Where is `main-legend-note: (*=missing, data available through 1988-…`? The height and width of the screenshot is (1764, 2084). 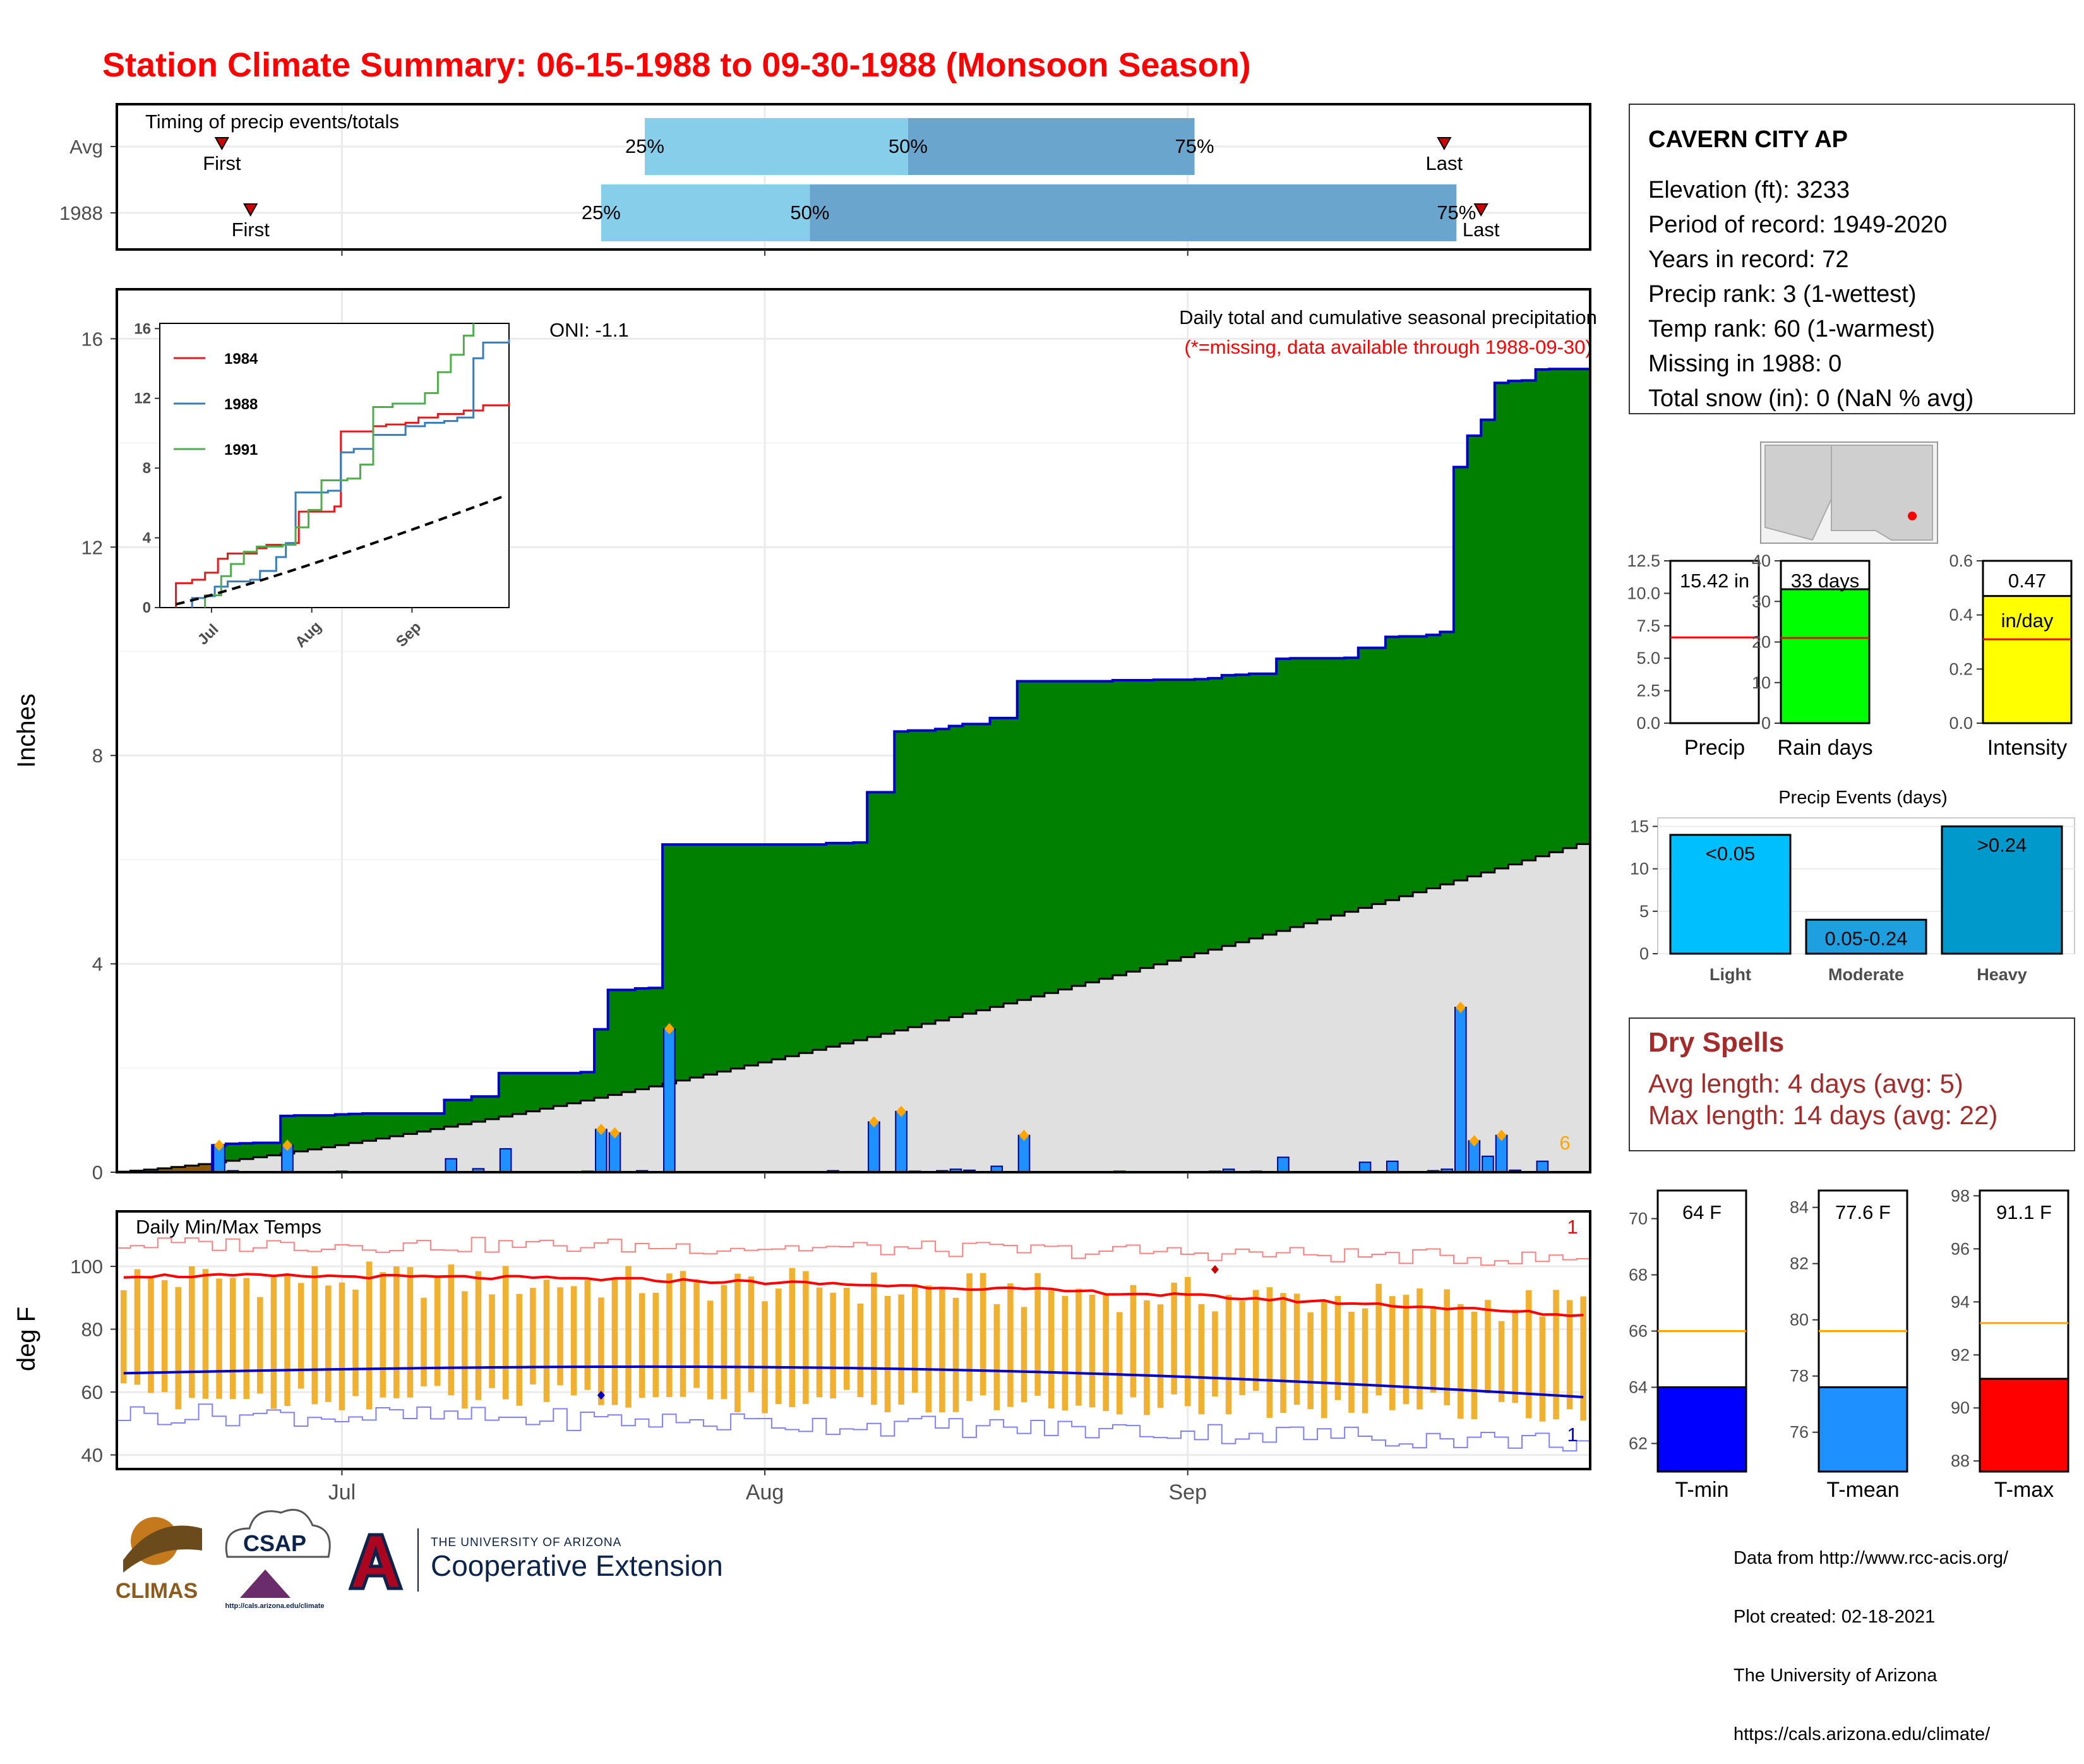 main-legend-note: (*=missing, data available through 1988-… is located at coordinates (1387, 347).